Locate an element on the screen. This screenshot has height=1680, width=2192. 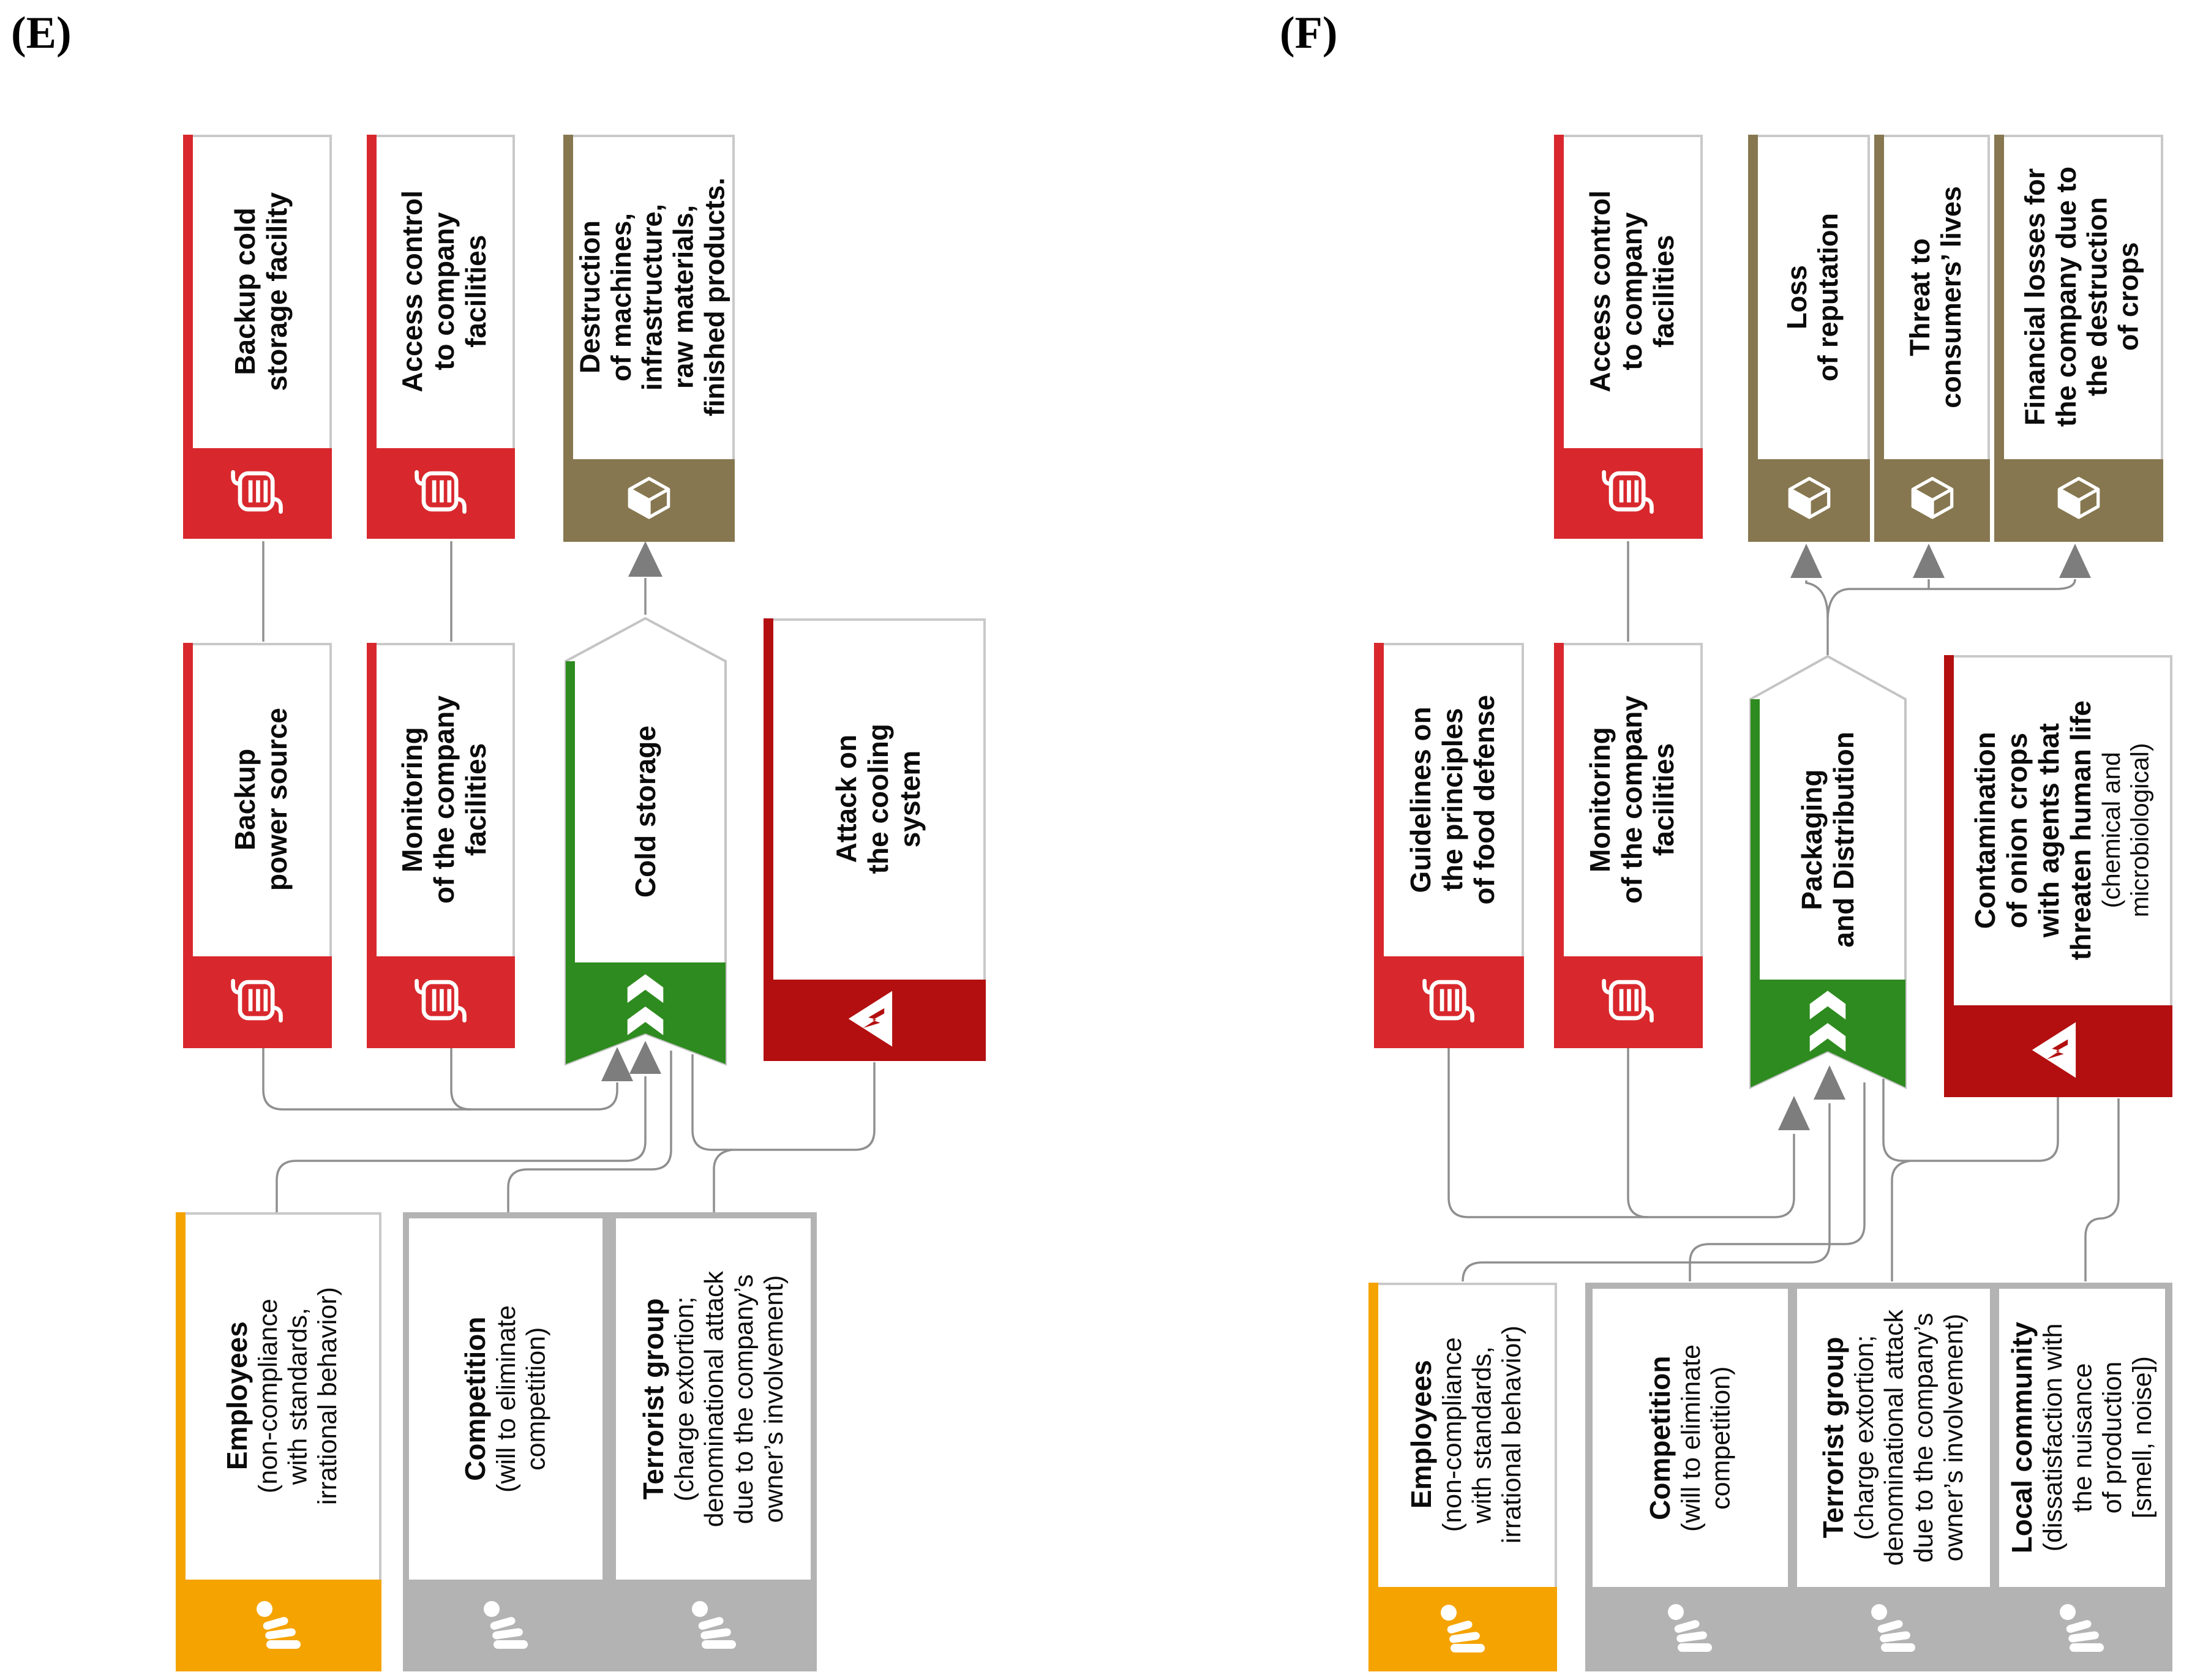
arrow-f-notch-left is located at coordinates (1794, 1113).